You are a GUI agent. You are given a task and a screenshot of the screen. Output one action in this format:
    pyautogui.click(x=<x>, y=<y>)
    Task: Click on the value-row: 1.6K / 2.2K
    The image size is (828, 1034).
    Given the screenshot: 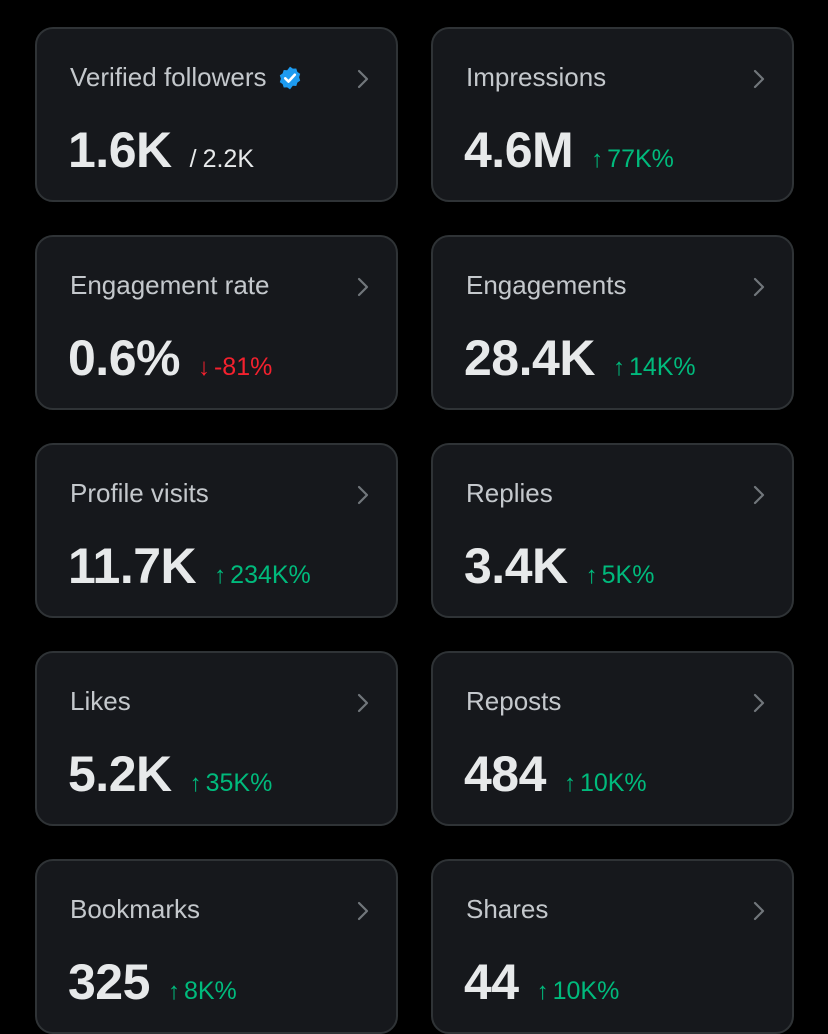 What is the action you would take?
    pyautogui.click(x=161, y=150)
    